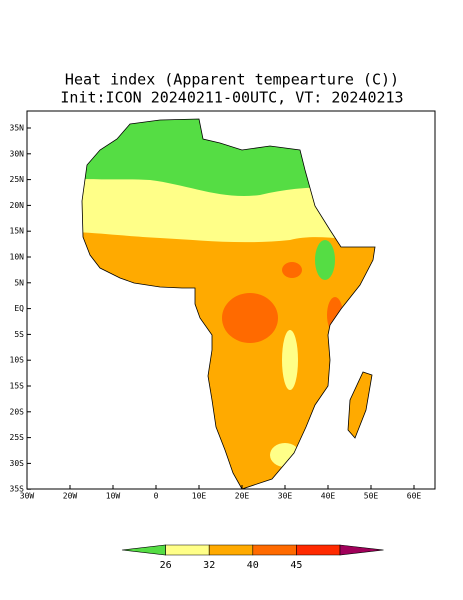 The height and width of the screenshot is (600, 463). I want to click on lon-label: 0, so click(156, 496).